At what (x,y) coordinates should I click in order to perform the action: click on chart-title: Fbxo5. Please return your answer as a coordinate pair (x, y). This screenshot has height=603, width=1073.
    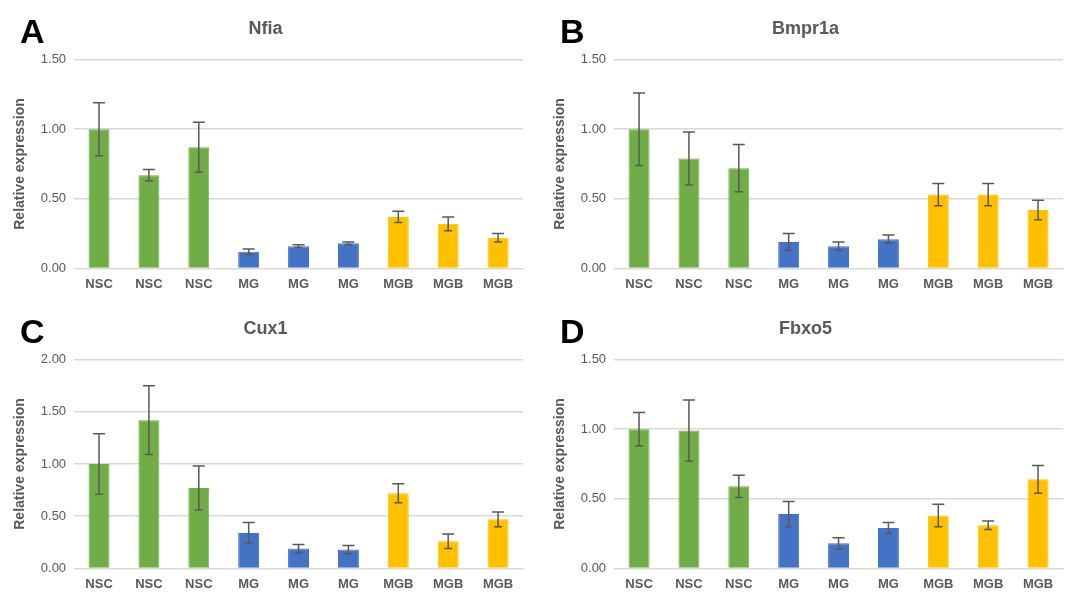
    Looking at the image, I should click on (805, 327).